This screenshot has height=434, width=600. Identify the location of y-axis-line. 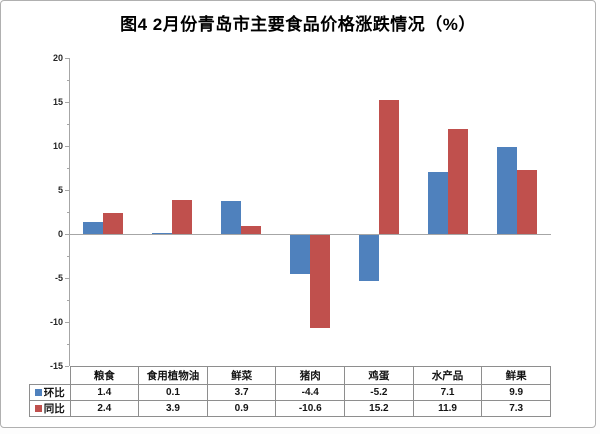
(69, 212).